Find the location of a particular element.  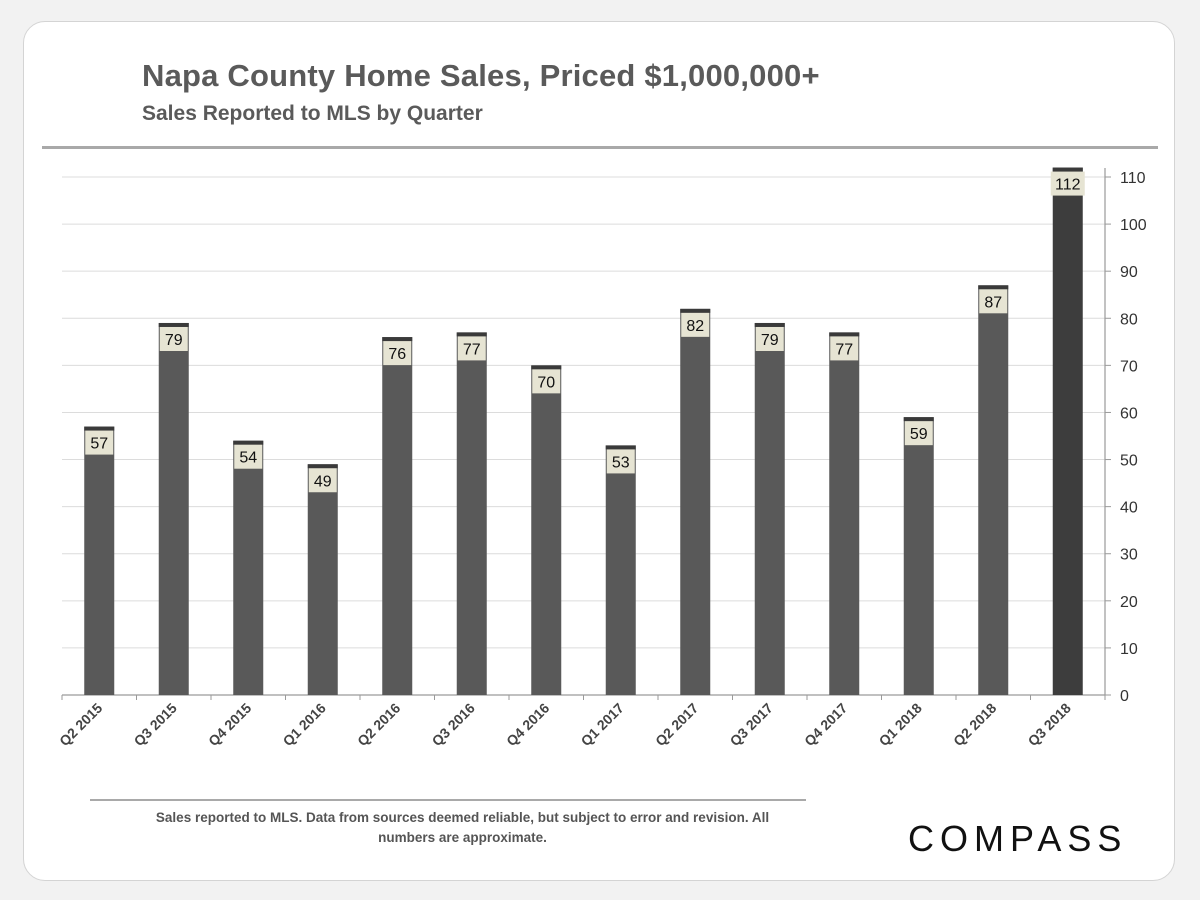

category-label: Q2 2018 is located at coordinates (974, 724).